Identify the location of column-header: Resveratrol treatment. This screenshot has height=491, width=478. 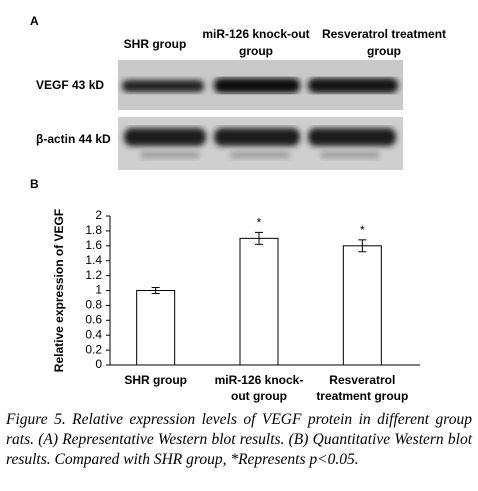
(384, 34).